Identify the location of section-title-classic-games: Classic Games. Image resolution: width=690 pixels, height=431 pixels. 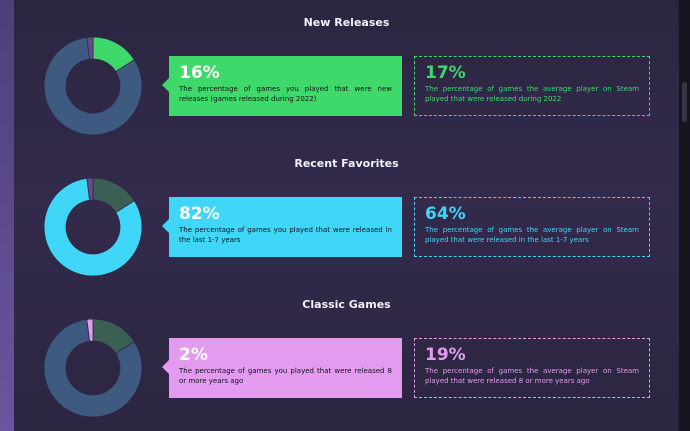
(346, 304).